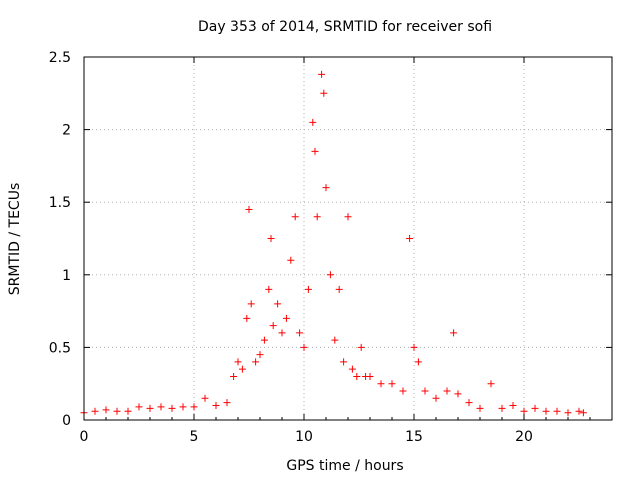 Image resolution: width=640 pixels, height=480 pixels. What do you see at coordinates (524, 437) in the screenshot?
I see `x-tick-label: 20` at bounding box center [524, 437].